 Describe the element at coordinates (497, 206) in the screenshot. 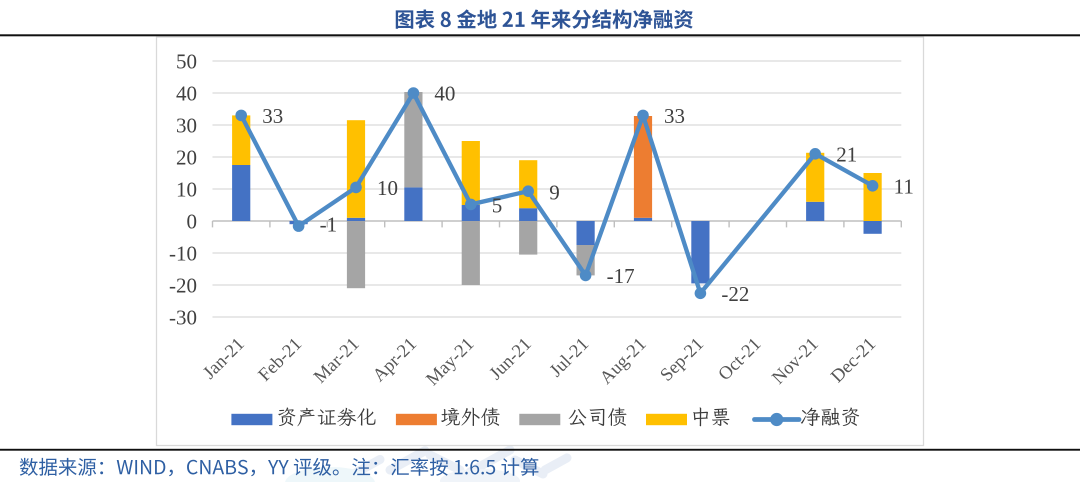

I see `svg-text: 5` at that location.